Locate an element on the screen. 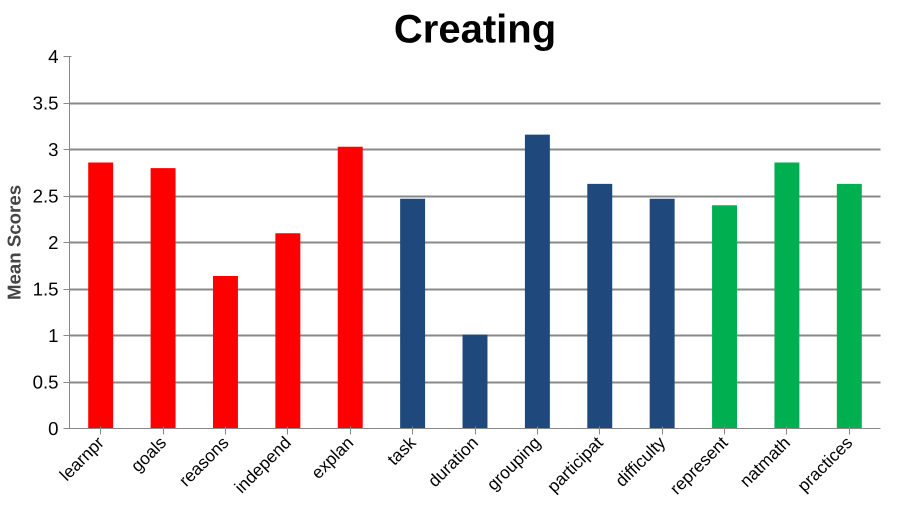 Image resolution: width=901 pixels, height=514 pixels. y-axis-title: Mean Scores is located at coordinates (14, 242).